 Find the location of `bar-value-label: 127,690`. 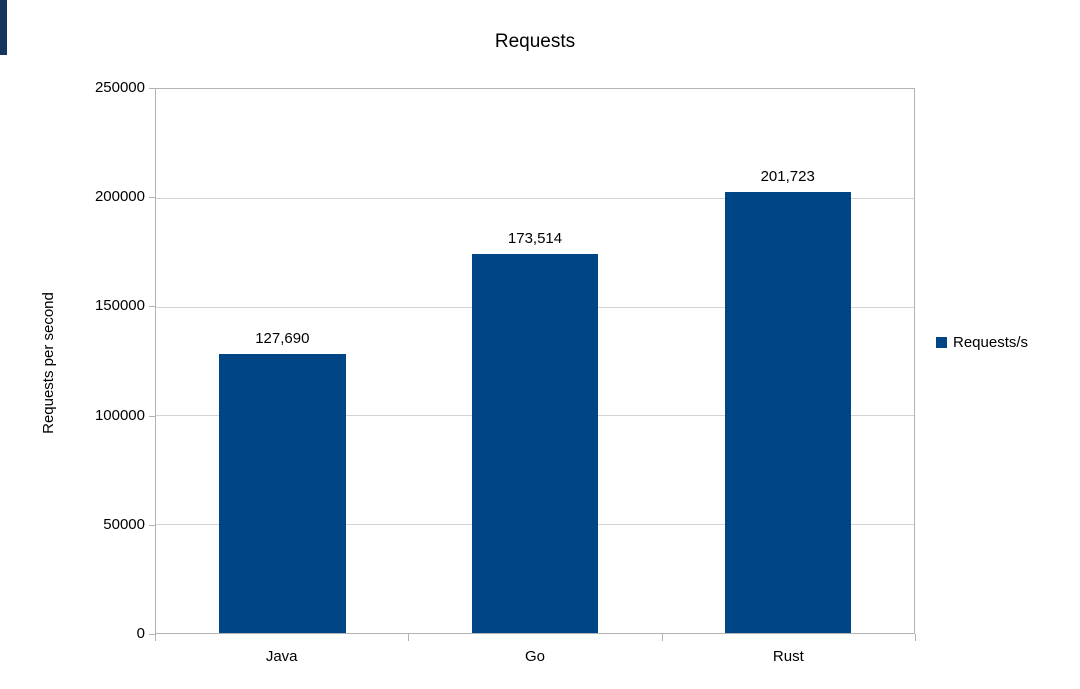

bar-value-label: 127,690 is located at coordinates (282, 338).